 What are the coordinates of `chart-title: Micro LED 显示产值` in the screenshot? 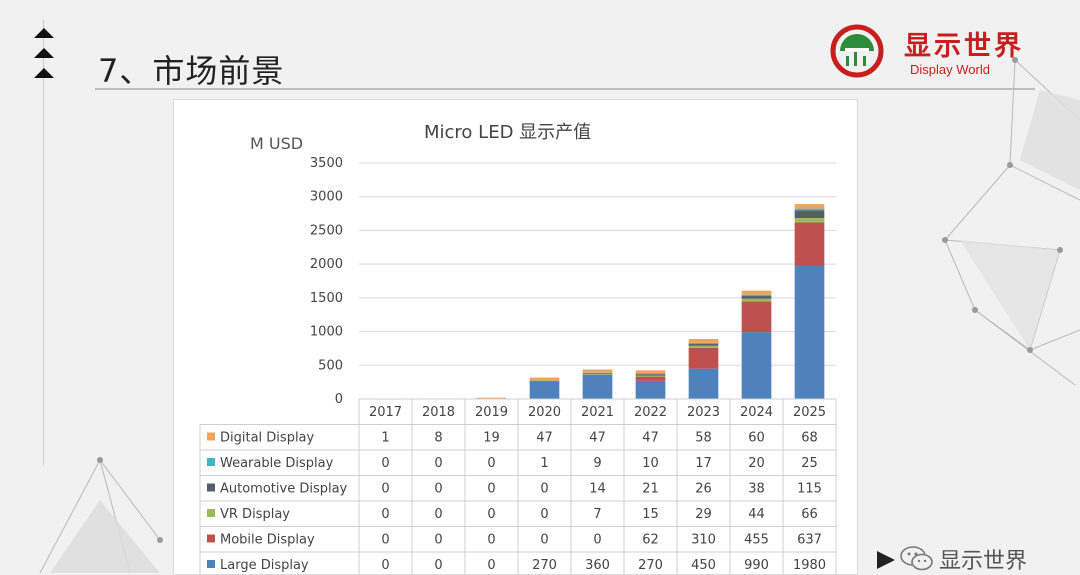 It's located at (508, 132).